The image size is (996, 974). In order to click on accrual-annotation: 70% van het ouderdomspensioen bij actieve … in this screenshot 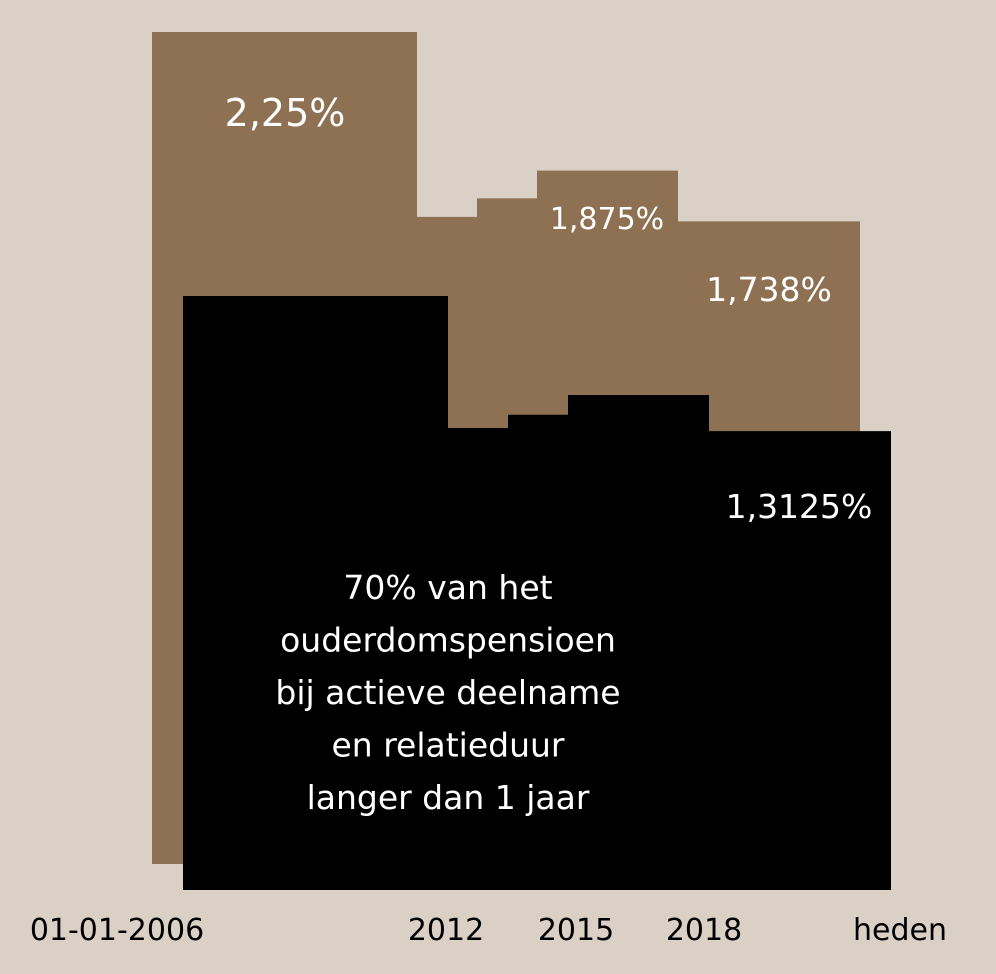, I will do `click(447, 692)`.